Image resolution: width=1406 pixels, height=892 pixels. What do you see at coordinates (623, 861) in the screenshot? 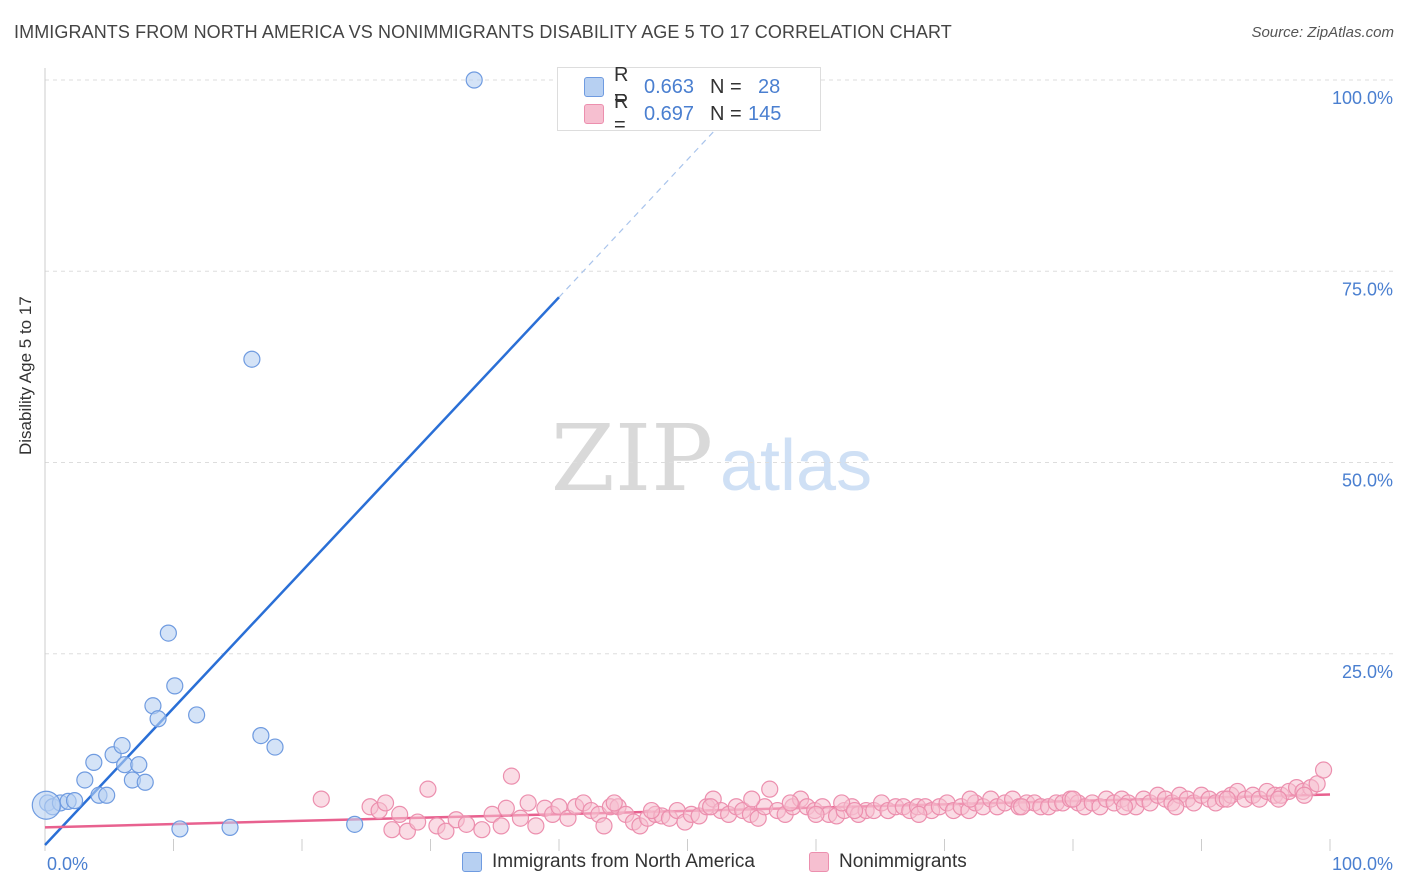
I see `legend-label: Immigrants from North America` at bounding box center [623, 861].